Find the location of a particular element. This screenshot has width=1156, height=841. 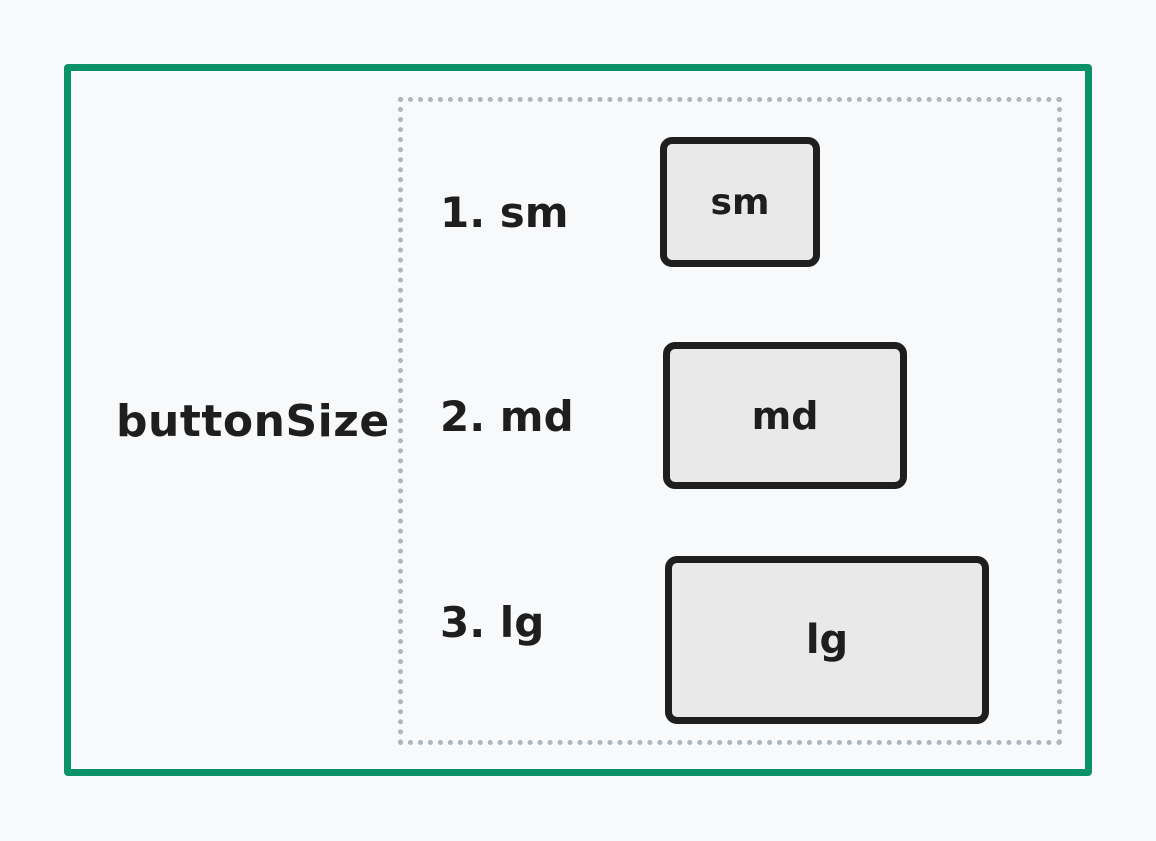

option-label-md: 2. md is located at coordinates (507, 416).